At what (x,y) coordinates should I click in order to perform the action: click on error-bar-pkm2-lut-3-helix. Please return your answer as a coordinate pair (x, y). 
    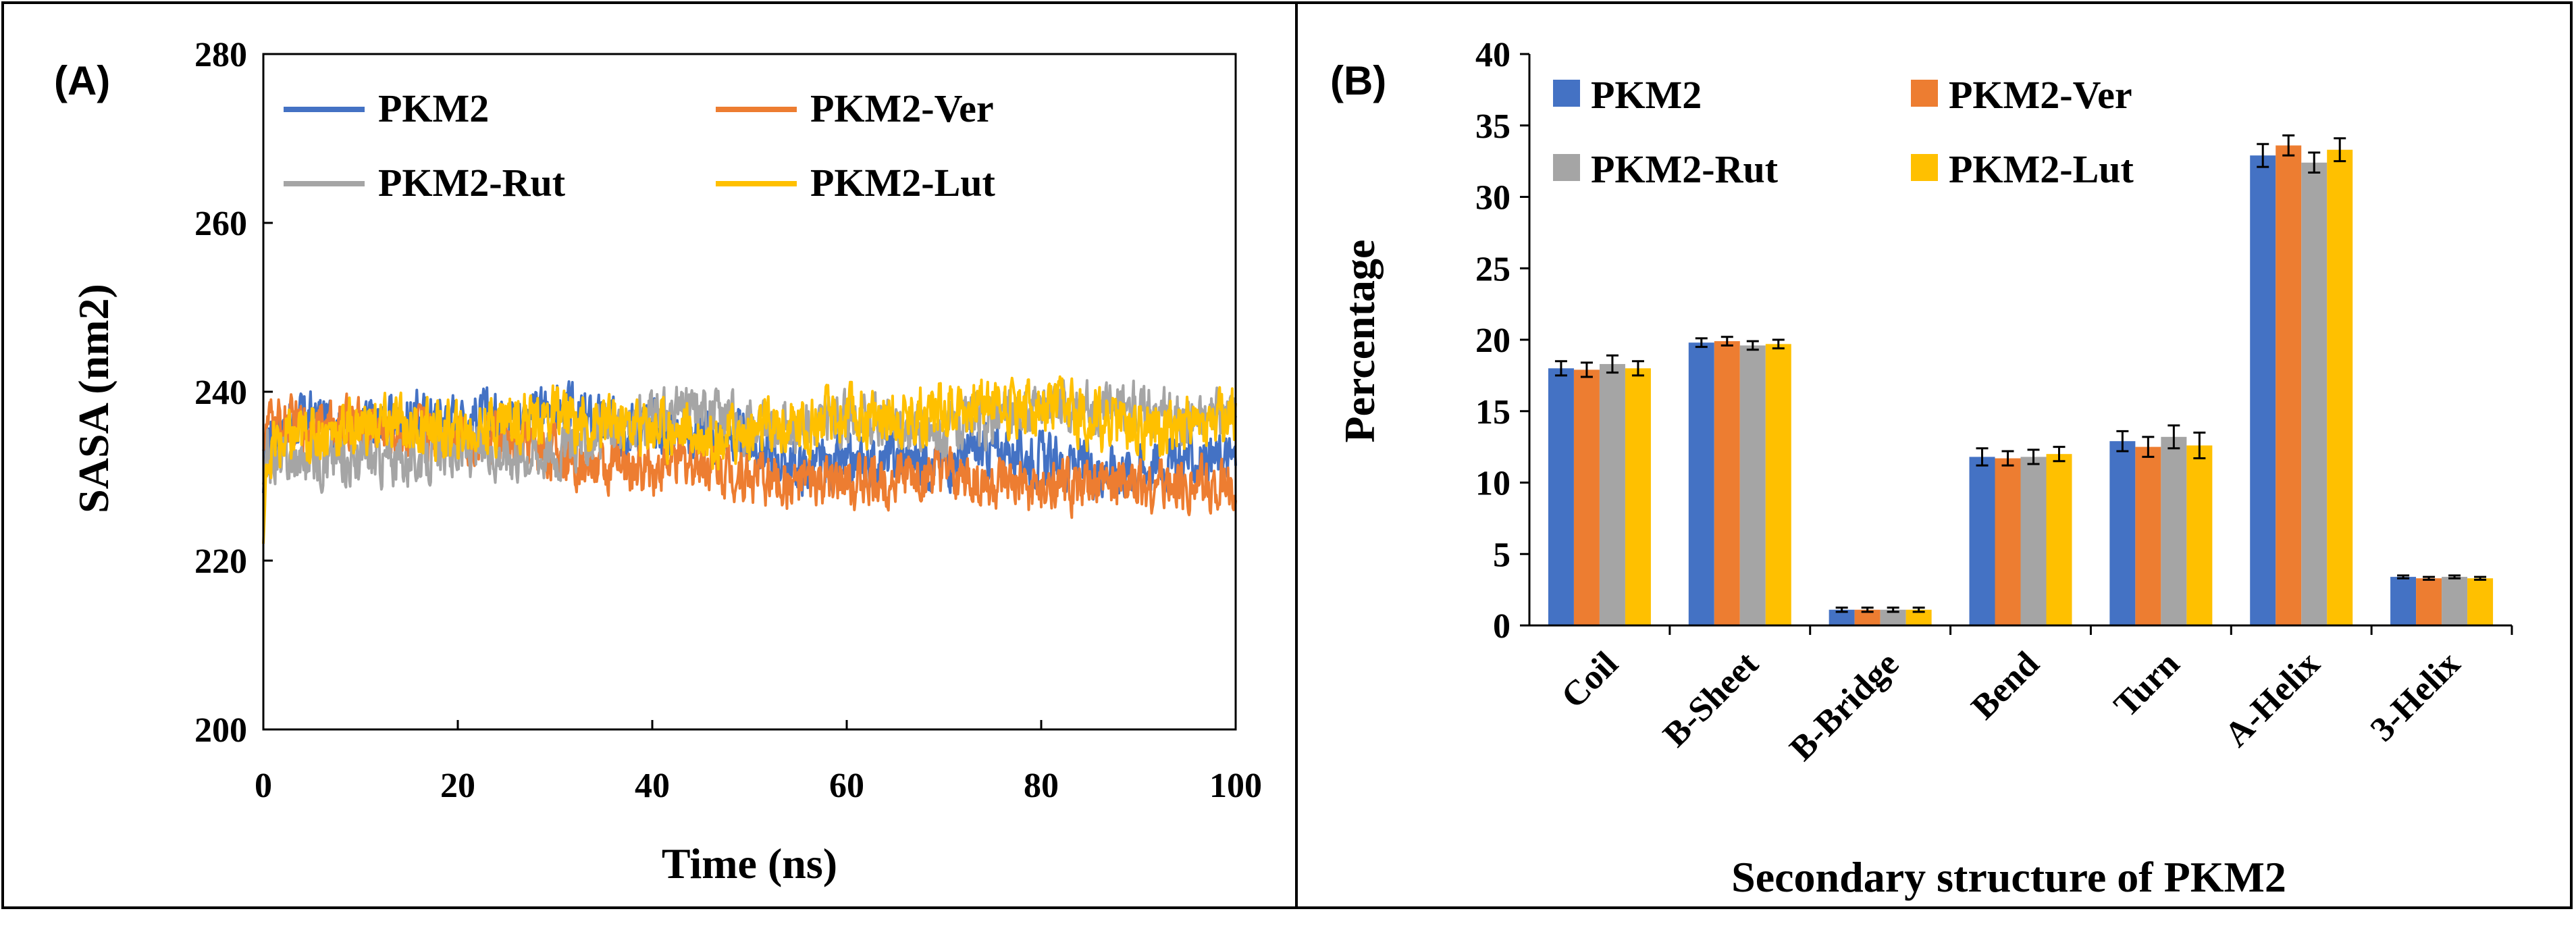
    Looking at the image, I should click on (2480, 578).